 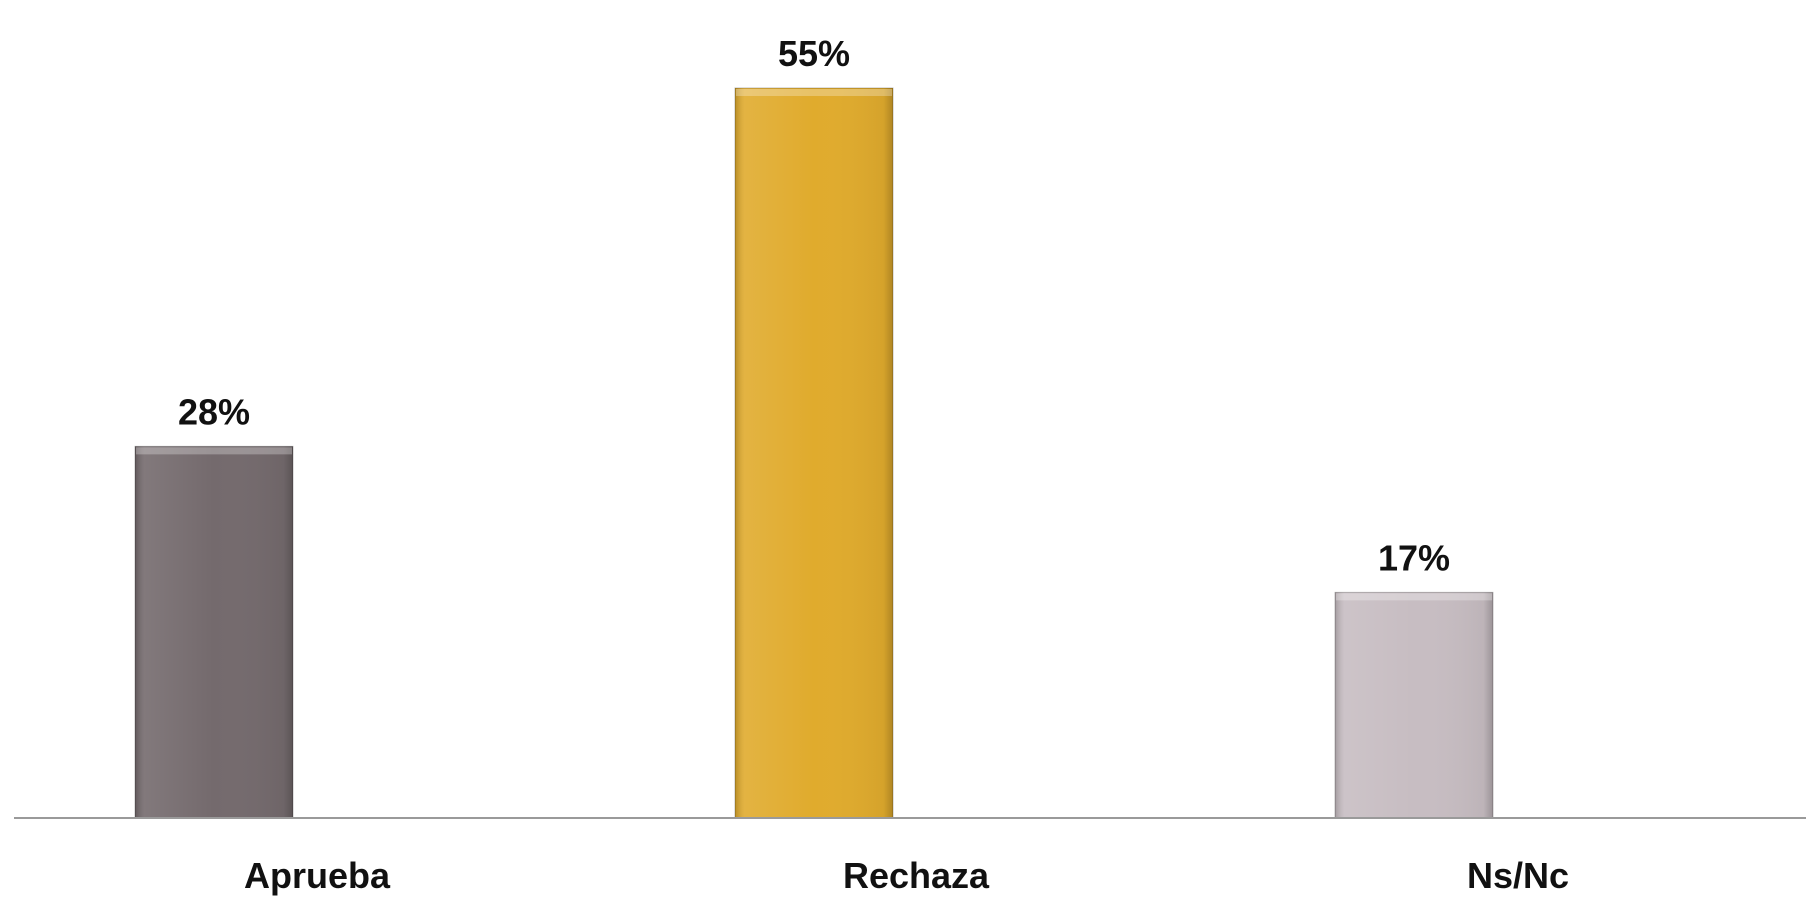 I want to click on data-label-aprueba: 28%, so click(x=214, y=411).